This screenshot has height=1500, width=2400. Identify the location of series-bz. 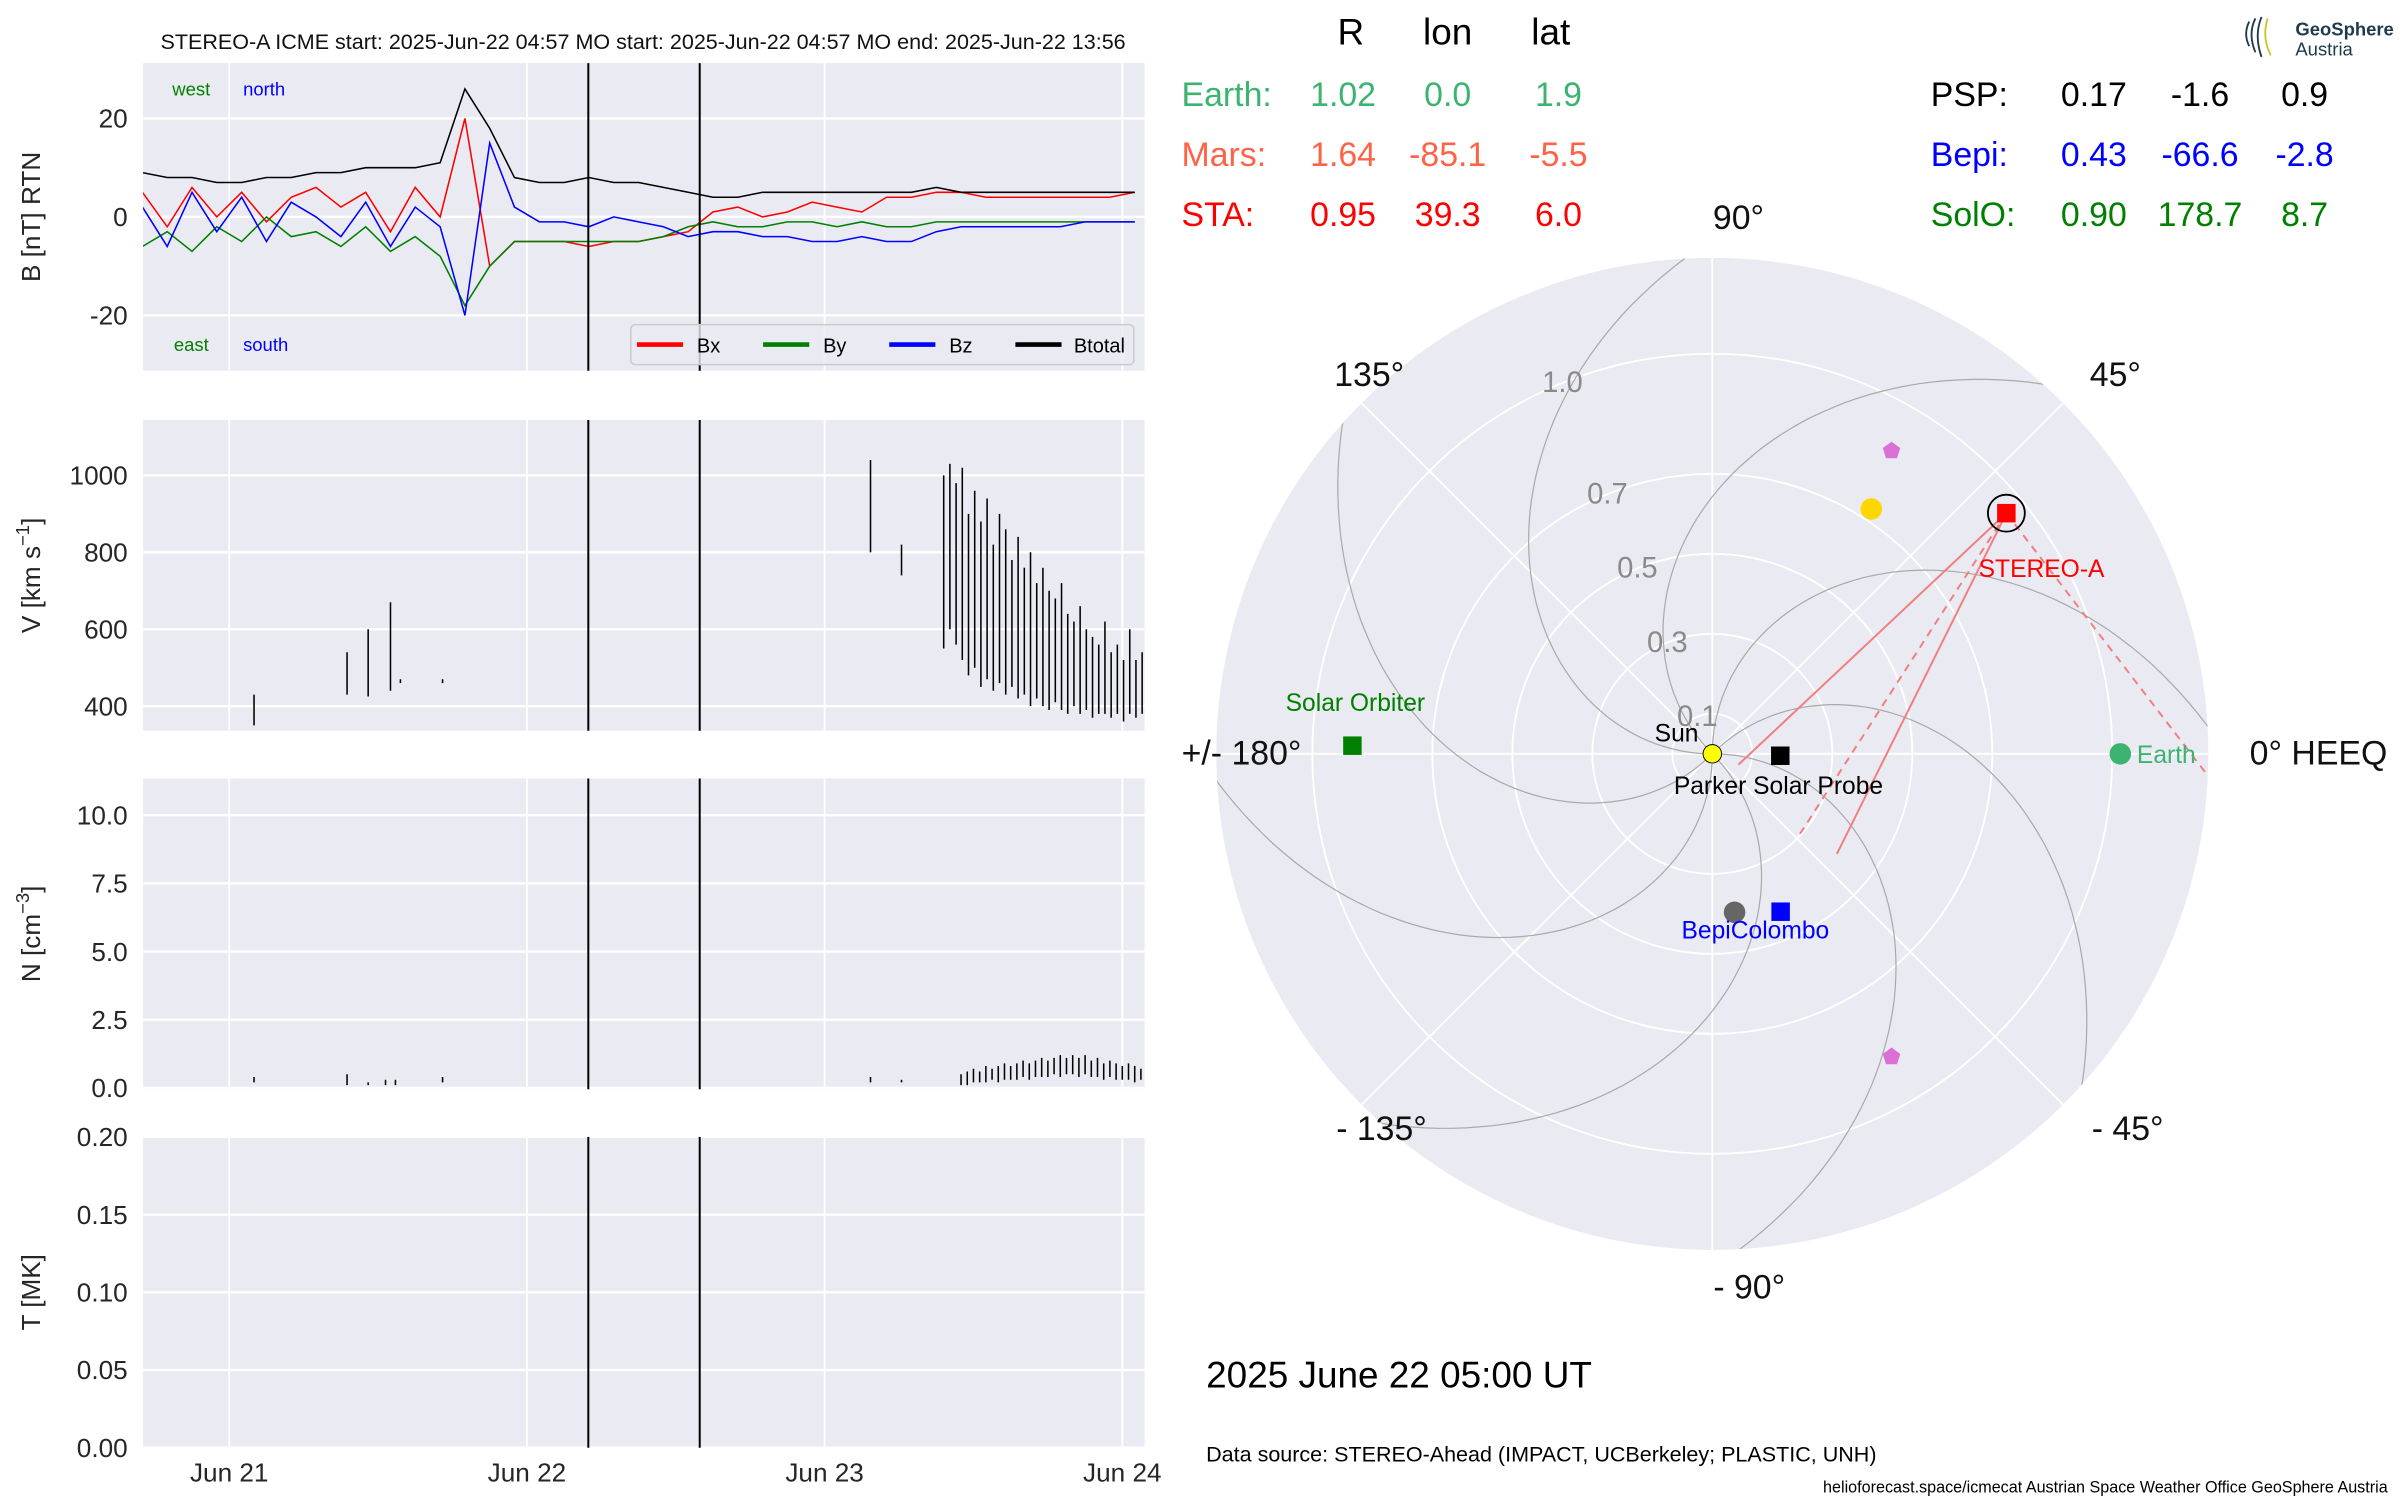
(639, 228).